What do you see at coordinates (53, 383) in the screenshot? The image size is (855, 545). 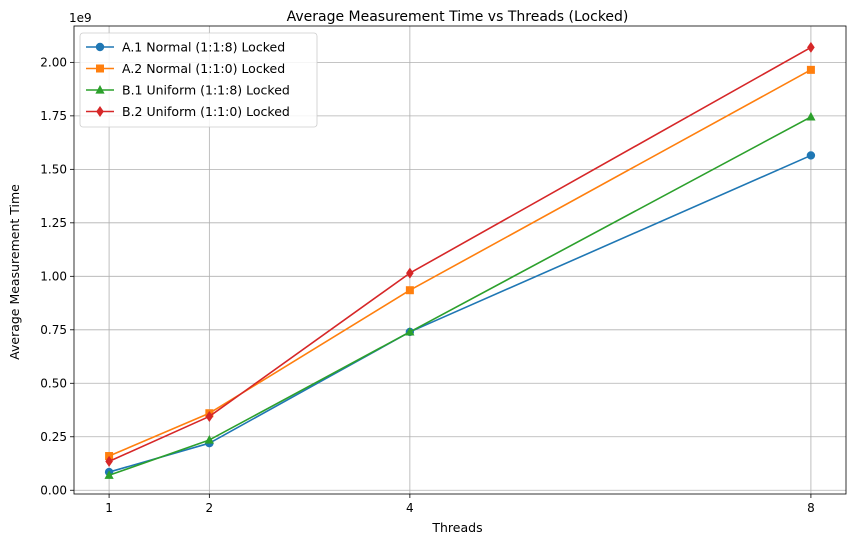 I see `y-tick-label: 0.50` at bounding box center [53, 383].